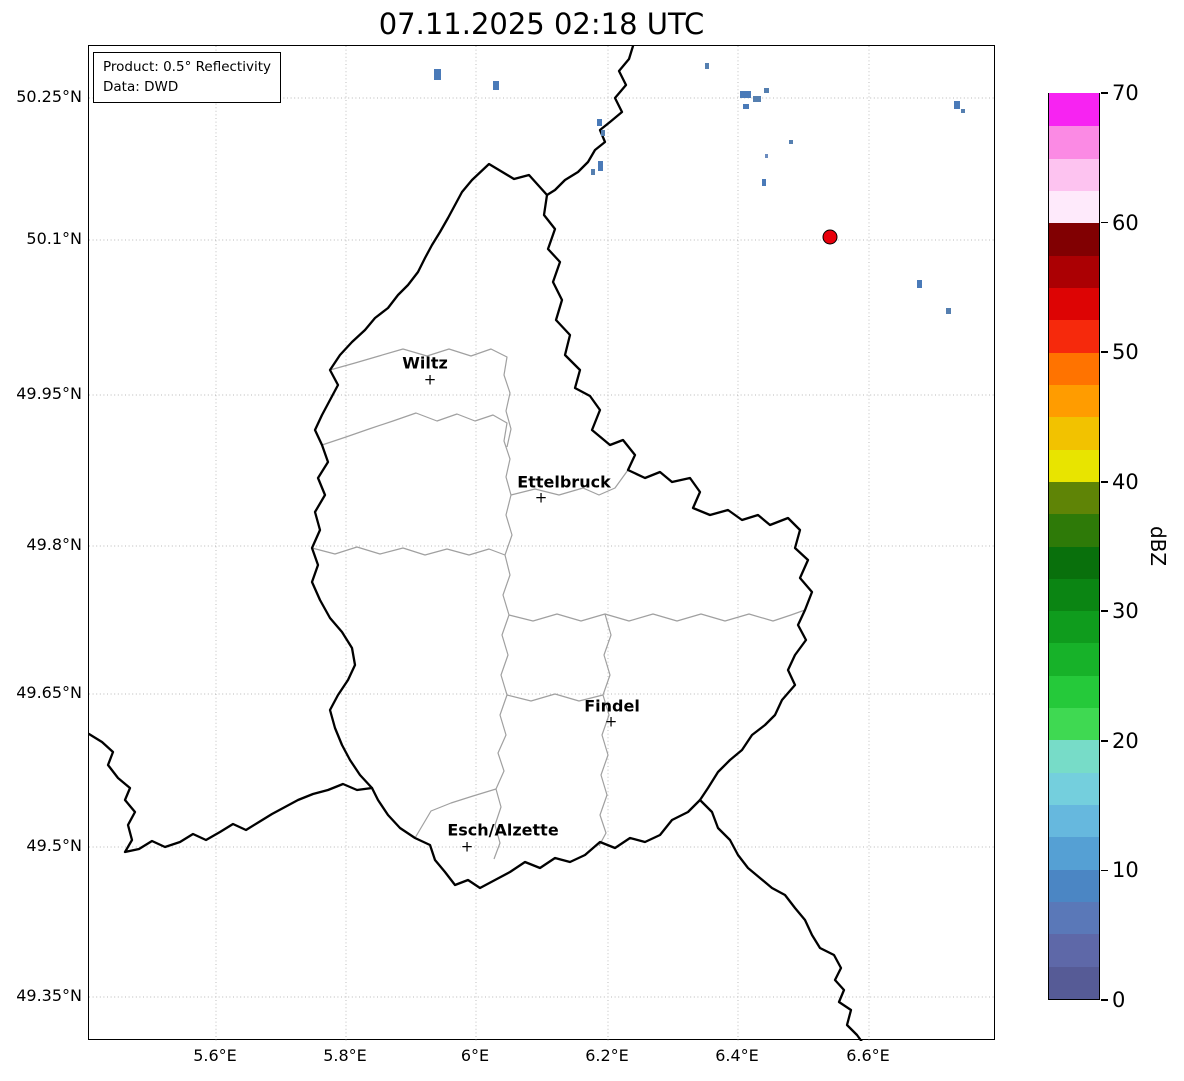 Image resolution: width=1184 pixels, height=1081 pixels. What do you see at coordinates (1125, 352) in the screenshot?
I see `colorbar-tick-label: 50` at bounding box center [1125, 352].